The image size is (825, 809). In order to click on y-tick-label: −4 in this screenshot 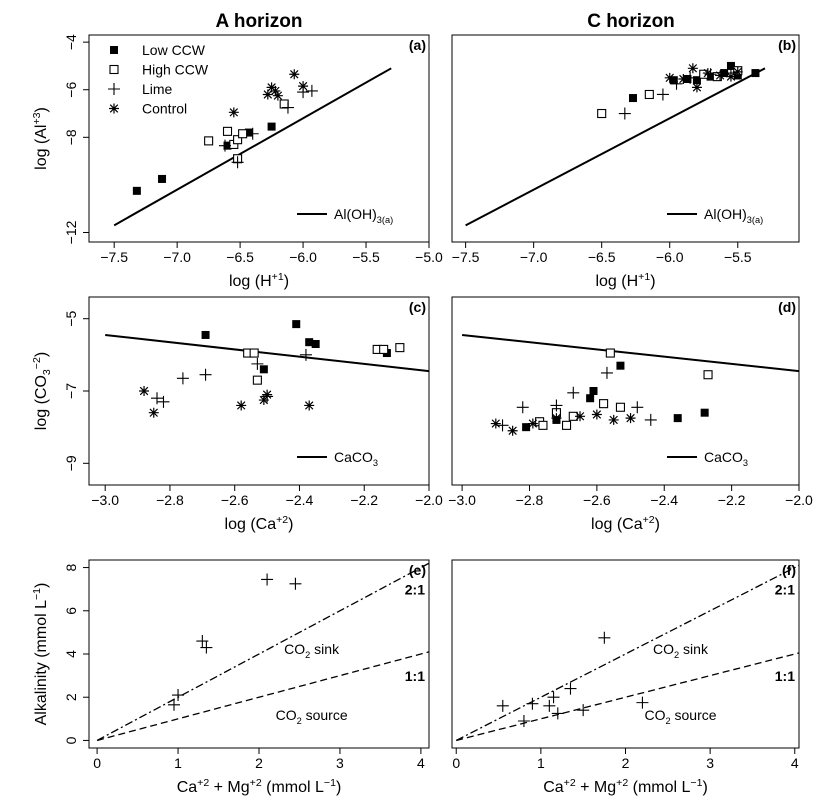, I will do `click(71, 42)`.